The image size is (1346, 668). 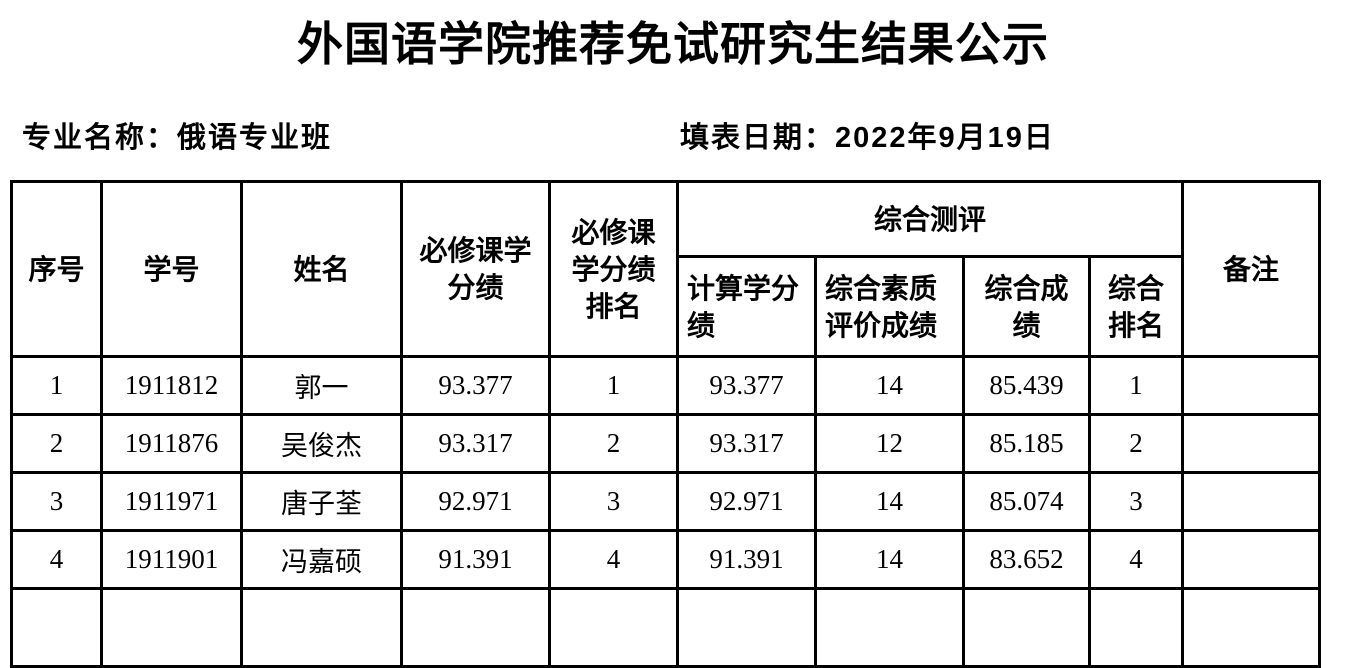 I want to click on cell-calc-gpa, so click(x=746, y=627).